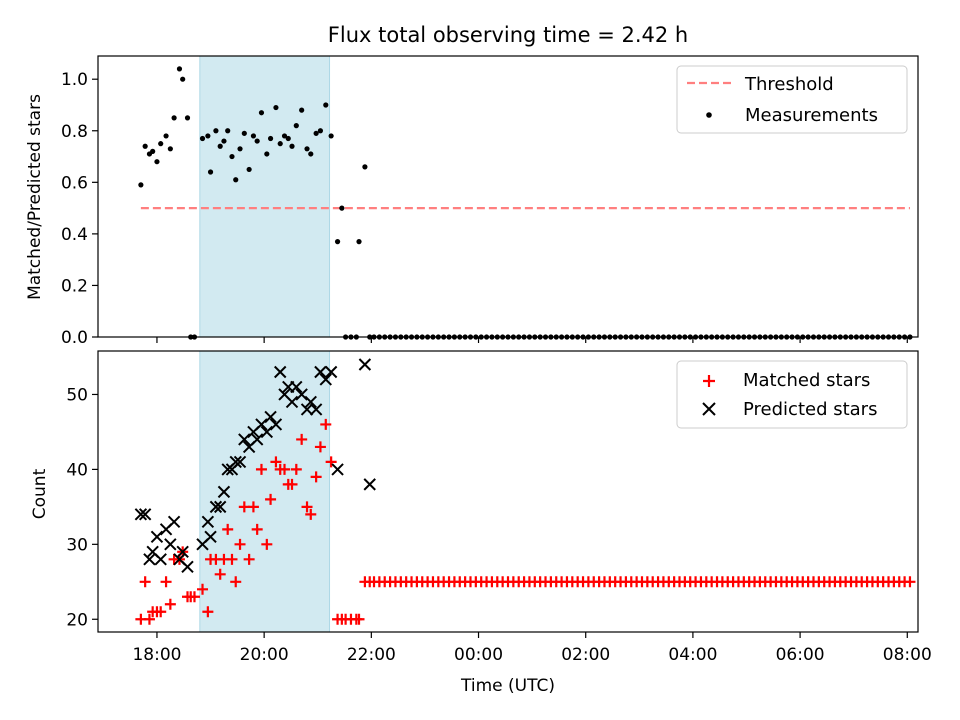 The image size is (960, 720). I want to click on top-legend-box, so click(792, 99).